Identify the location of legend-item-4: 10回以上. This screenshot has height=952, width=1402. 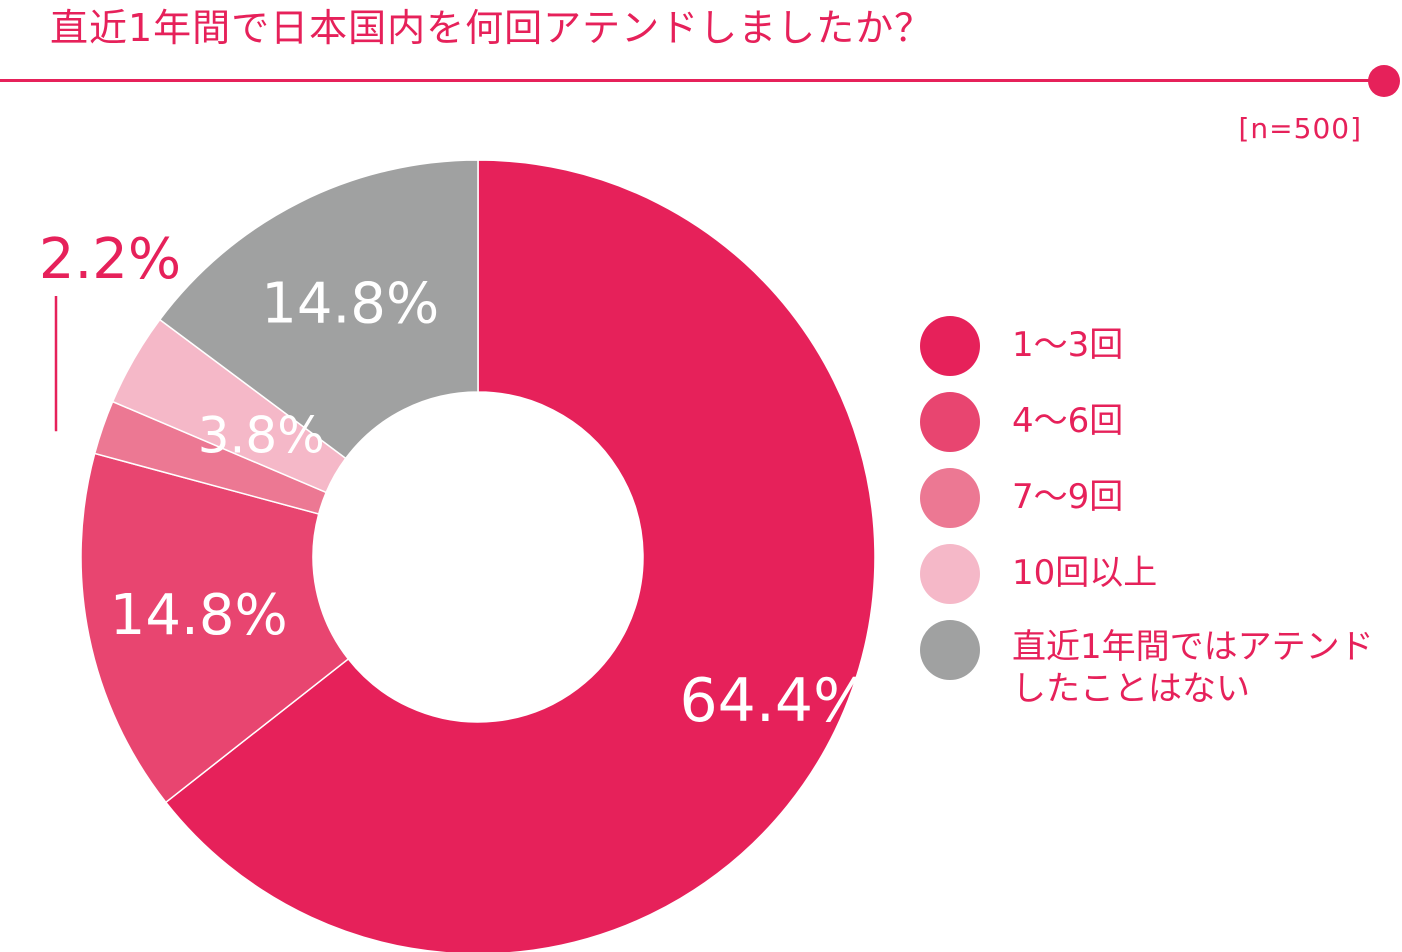
(1155, 578).